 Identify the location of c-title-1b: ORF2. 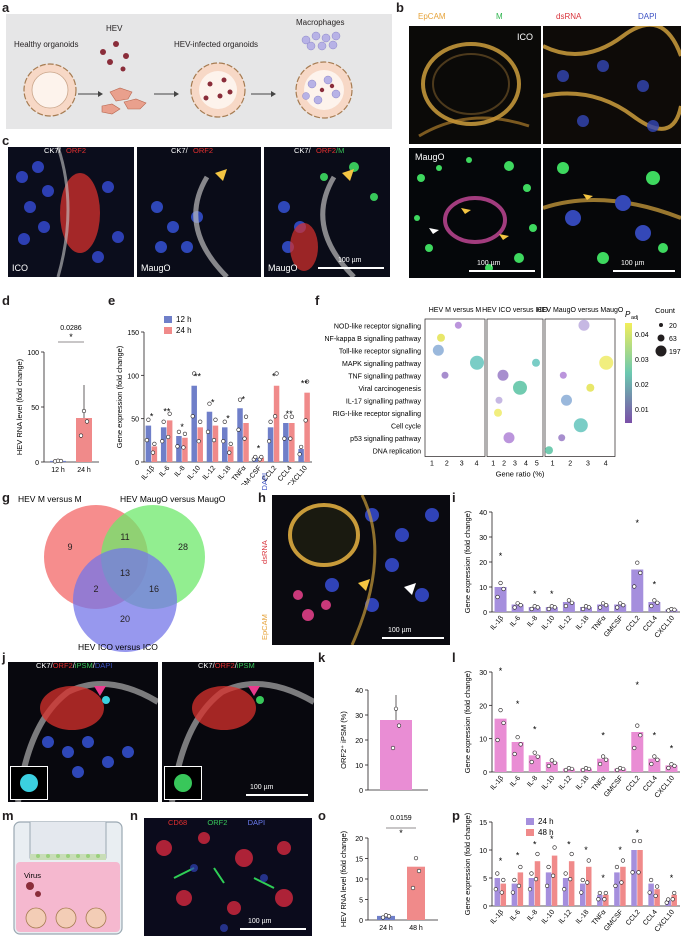
(76, 151).